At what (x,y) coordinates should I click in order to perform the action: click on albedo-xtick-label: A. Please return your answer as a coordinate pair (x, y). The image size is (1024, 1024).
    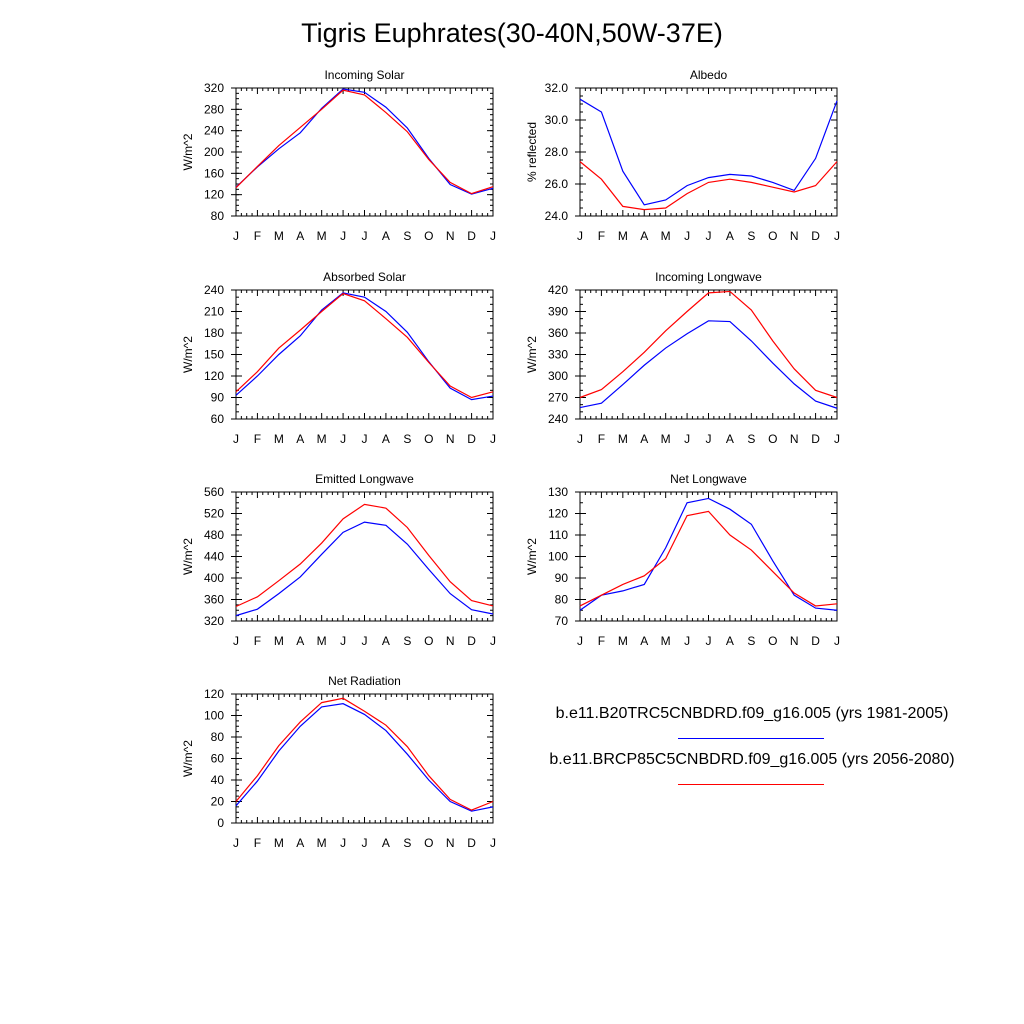
    Looking at the image, I should click on (730, 236).